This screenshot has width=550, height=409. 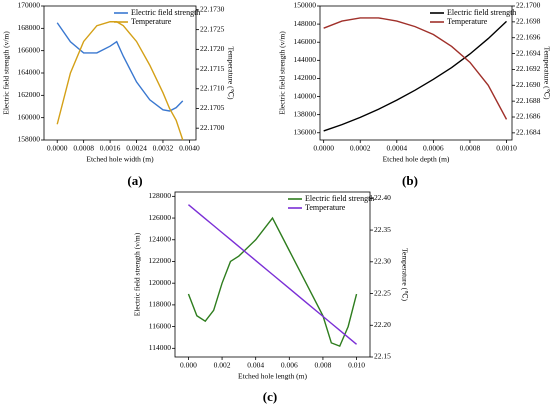 I want to click on y-tick-label: 144000, so click(x=305, y=59).